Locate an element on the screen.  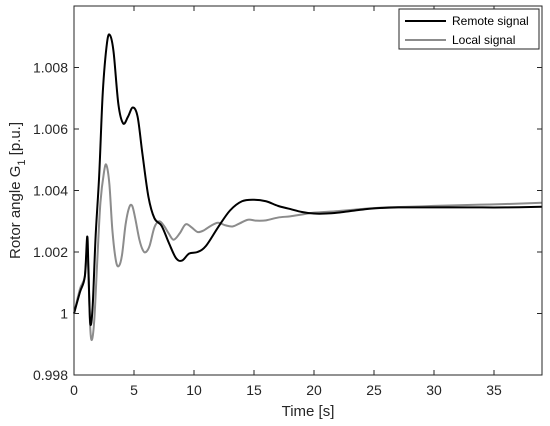
y-tick-label: 1 is located at coordinates (64, 314).